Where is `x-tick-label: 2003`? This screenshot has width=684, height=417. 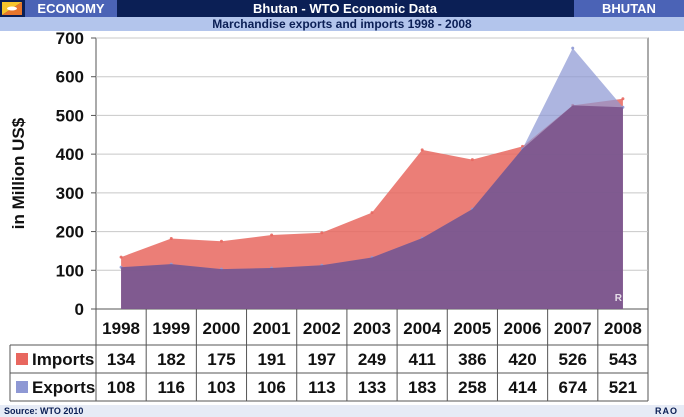 x-tick-label: 2003 is located at coordinates (372, 328).